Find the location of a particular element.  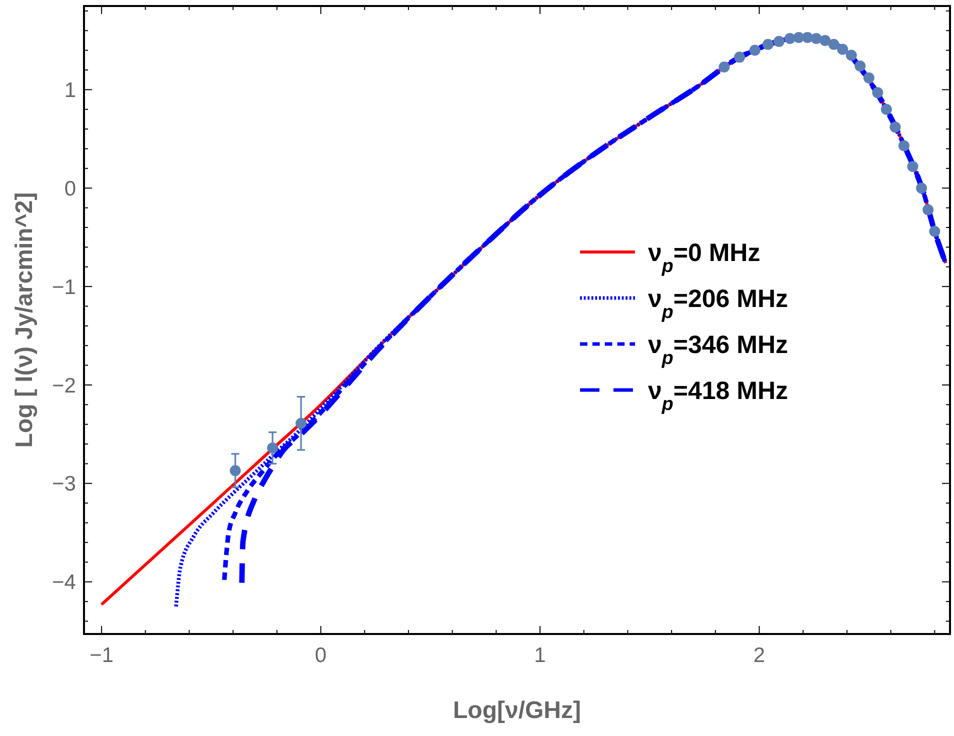

legend-label: ν$_{p}$=346 MHz is located at coordinates (718, 349).